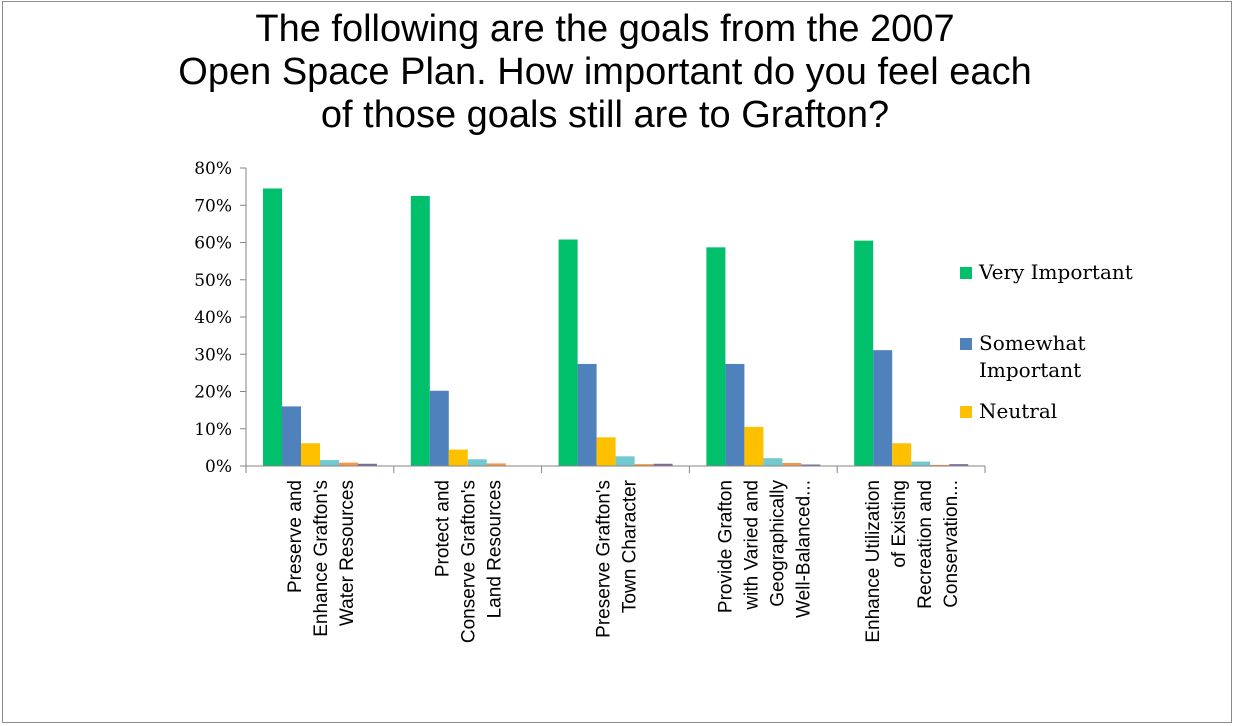  I want to click on x-category-label: Provide Grafton, so click(725, 546).